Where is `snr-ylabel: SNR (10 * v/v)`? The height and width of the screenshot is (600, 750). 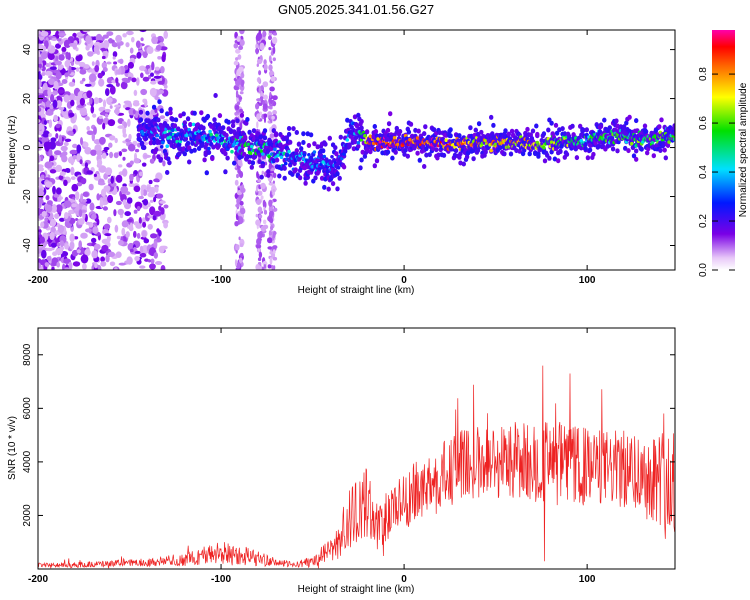 snr-ylabel: SNR (10 * v/v) is located at coordinates (12, 448).